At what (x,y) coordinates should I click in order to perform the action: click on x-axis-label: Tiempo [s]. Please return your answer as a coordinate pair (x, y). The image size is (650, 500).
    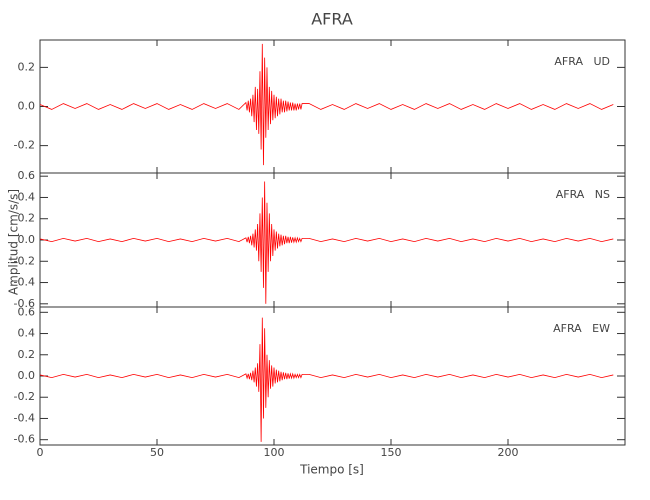
    Looking at the image, I should click on (331, 470).